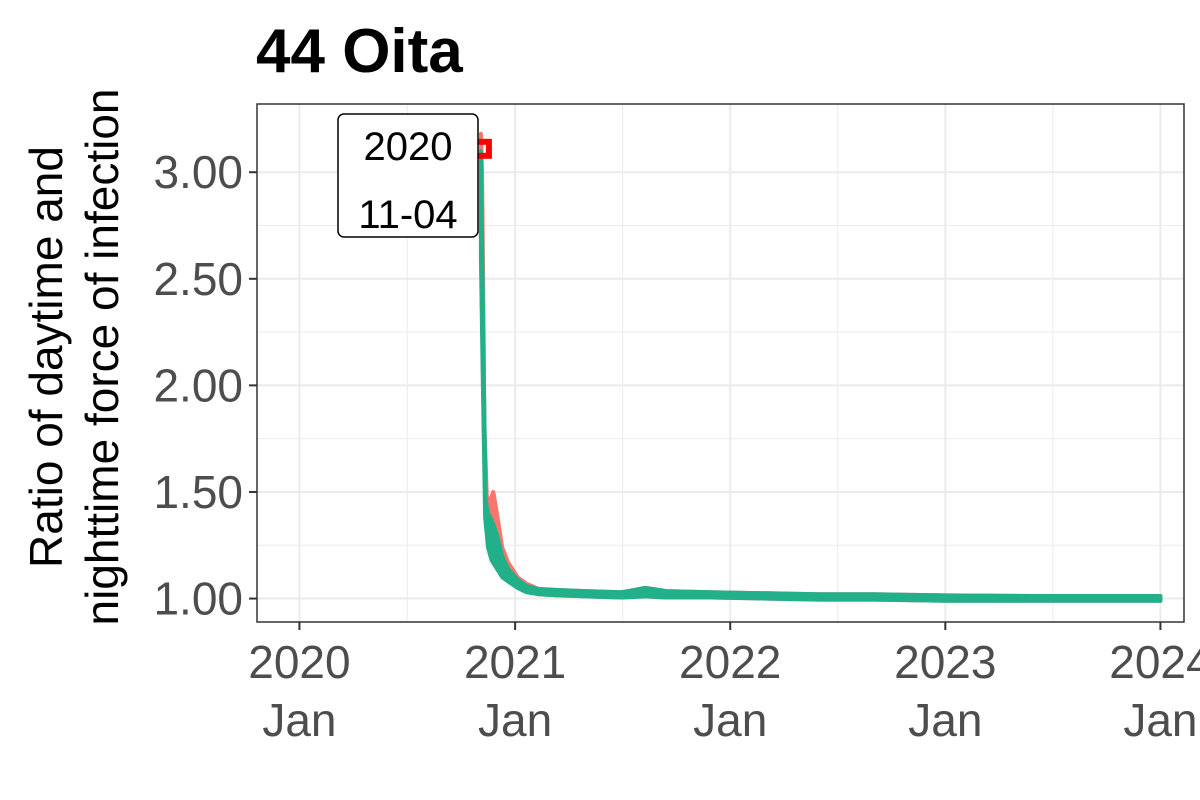 The width and height of the screenshot is (1200, 800). Describe the element at coordinates (359, 51) in the screenshot. I see `chart-title: 44 Oita` at that location.